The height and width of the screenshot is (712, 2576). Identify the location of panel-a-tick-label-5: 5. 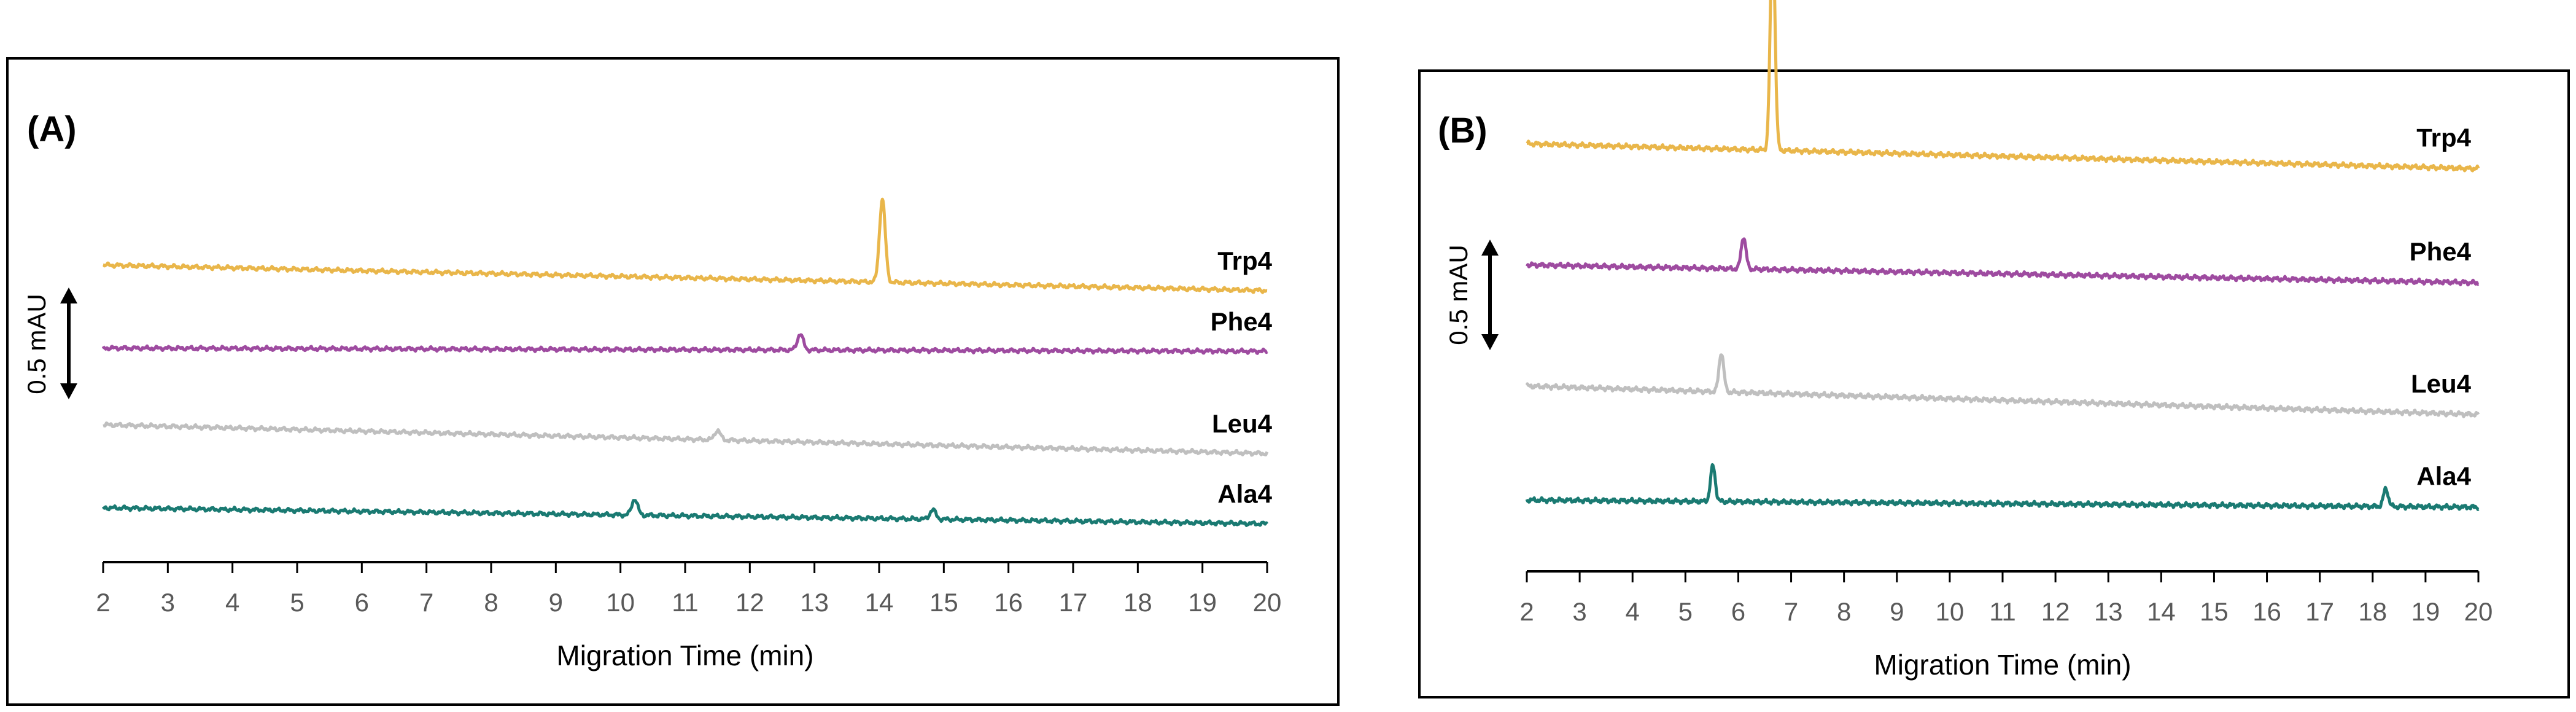
(297, 602).